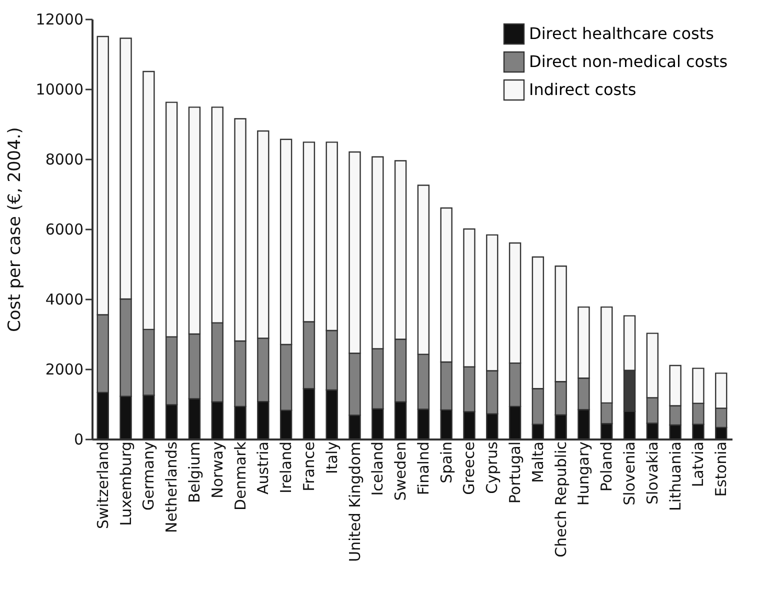 The height and width of the screenshot is (598, 764). Describe the element at coordinates (377, 469) in the screenshot. I see `x-tick-label: Iceland` at that location.